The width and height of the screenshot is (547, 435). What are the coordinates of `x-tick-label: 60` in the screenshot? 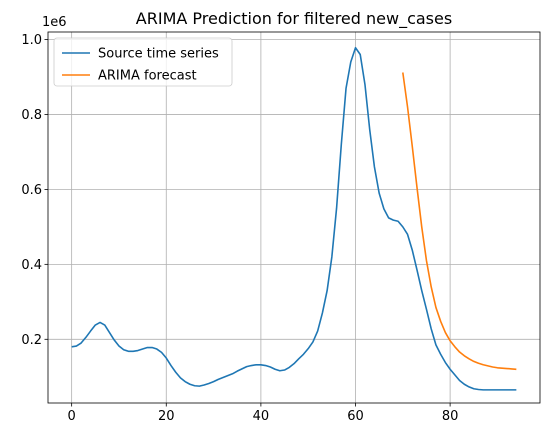 It's located at (355, 416).